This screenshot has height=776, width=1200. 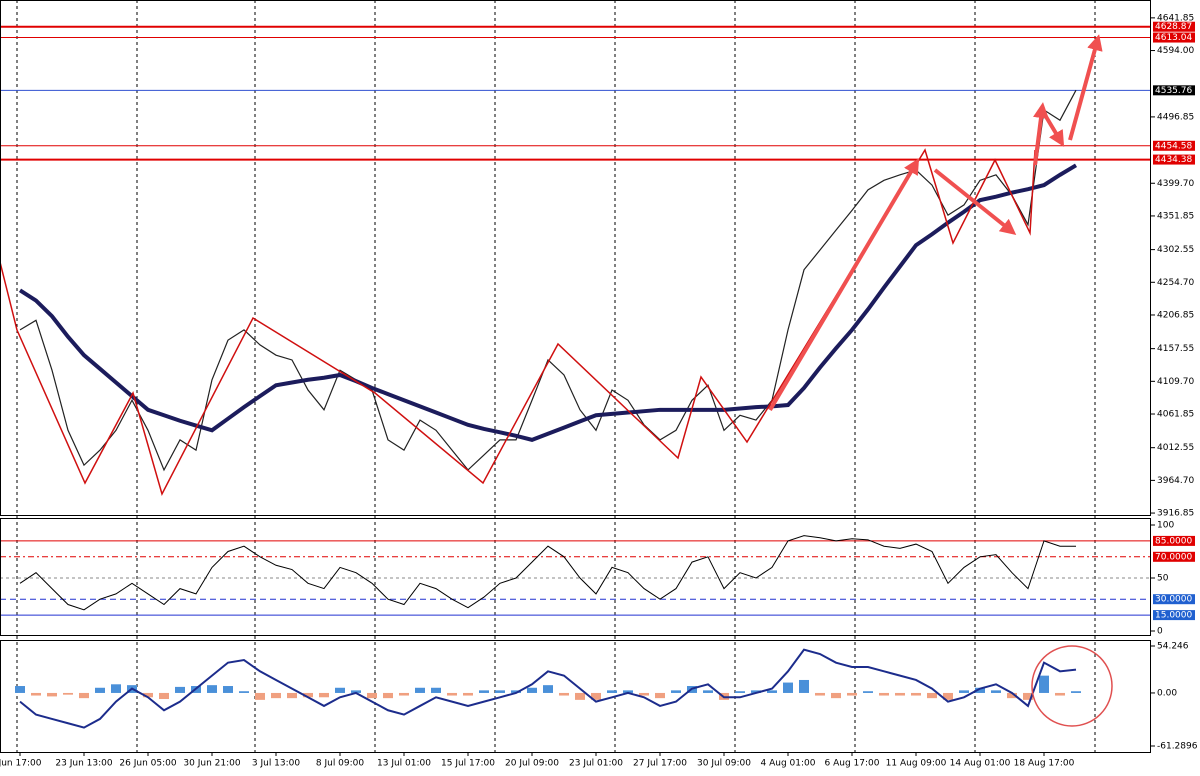 What do you see at coordinates (1177, 747) in the screenshot?
I see `y-tick-label: -61.2896` at bounding box center [1177, 747].